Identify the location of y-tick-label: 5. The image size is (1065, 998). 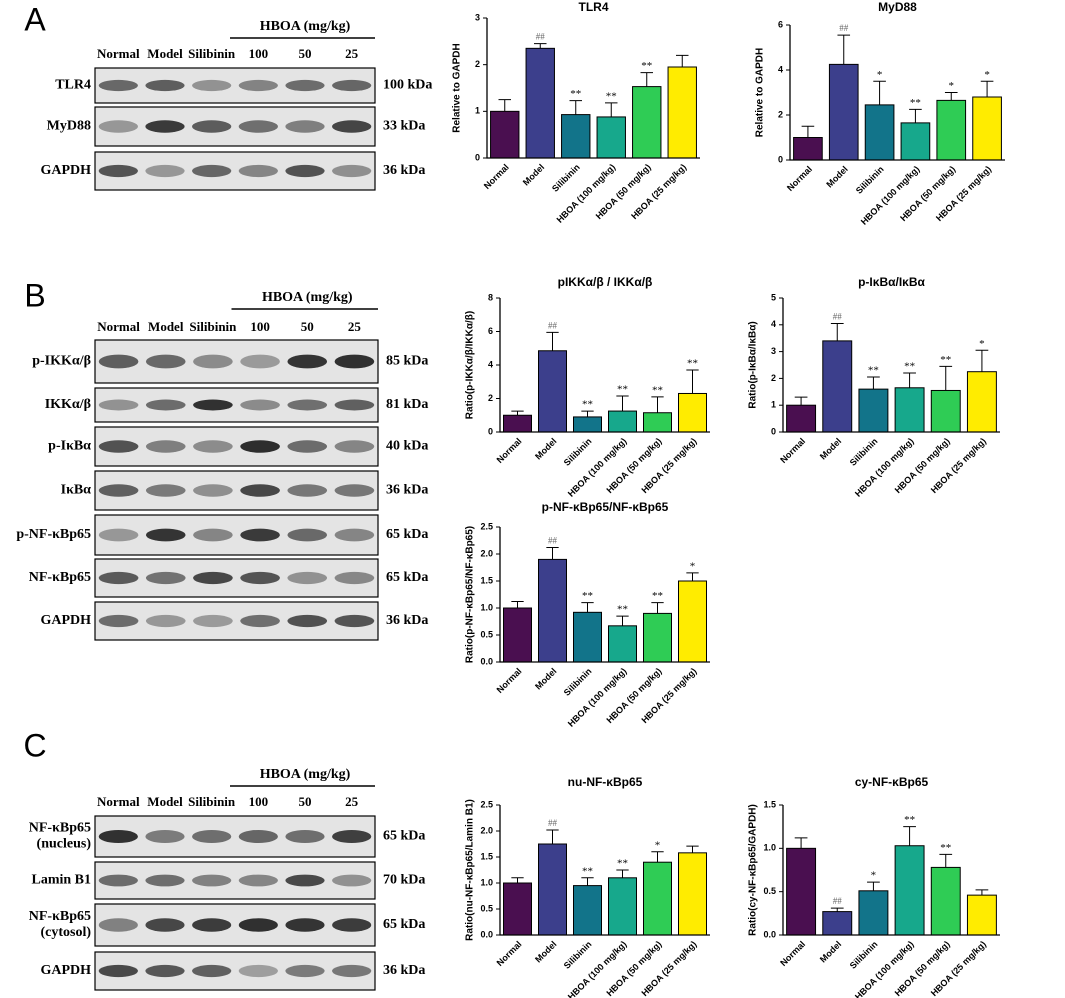
(773, 297).